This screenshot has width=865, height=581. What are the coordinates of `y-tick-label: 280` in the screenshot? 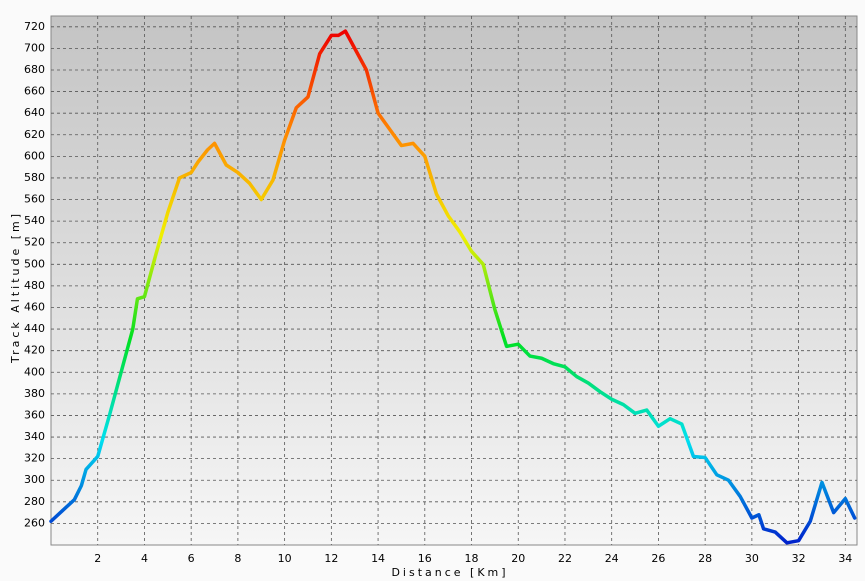 It's located at (34, 501).